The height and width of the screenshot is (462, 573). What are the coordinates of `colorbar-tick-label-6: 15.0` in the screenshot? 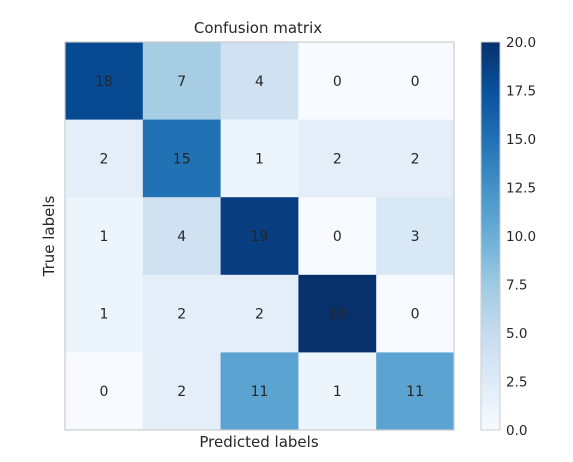 It's located at (521, 140).